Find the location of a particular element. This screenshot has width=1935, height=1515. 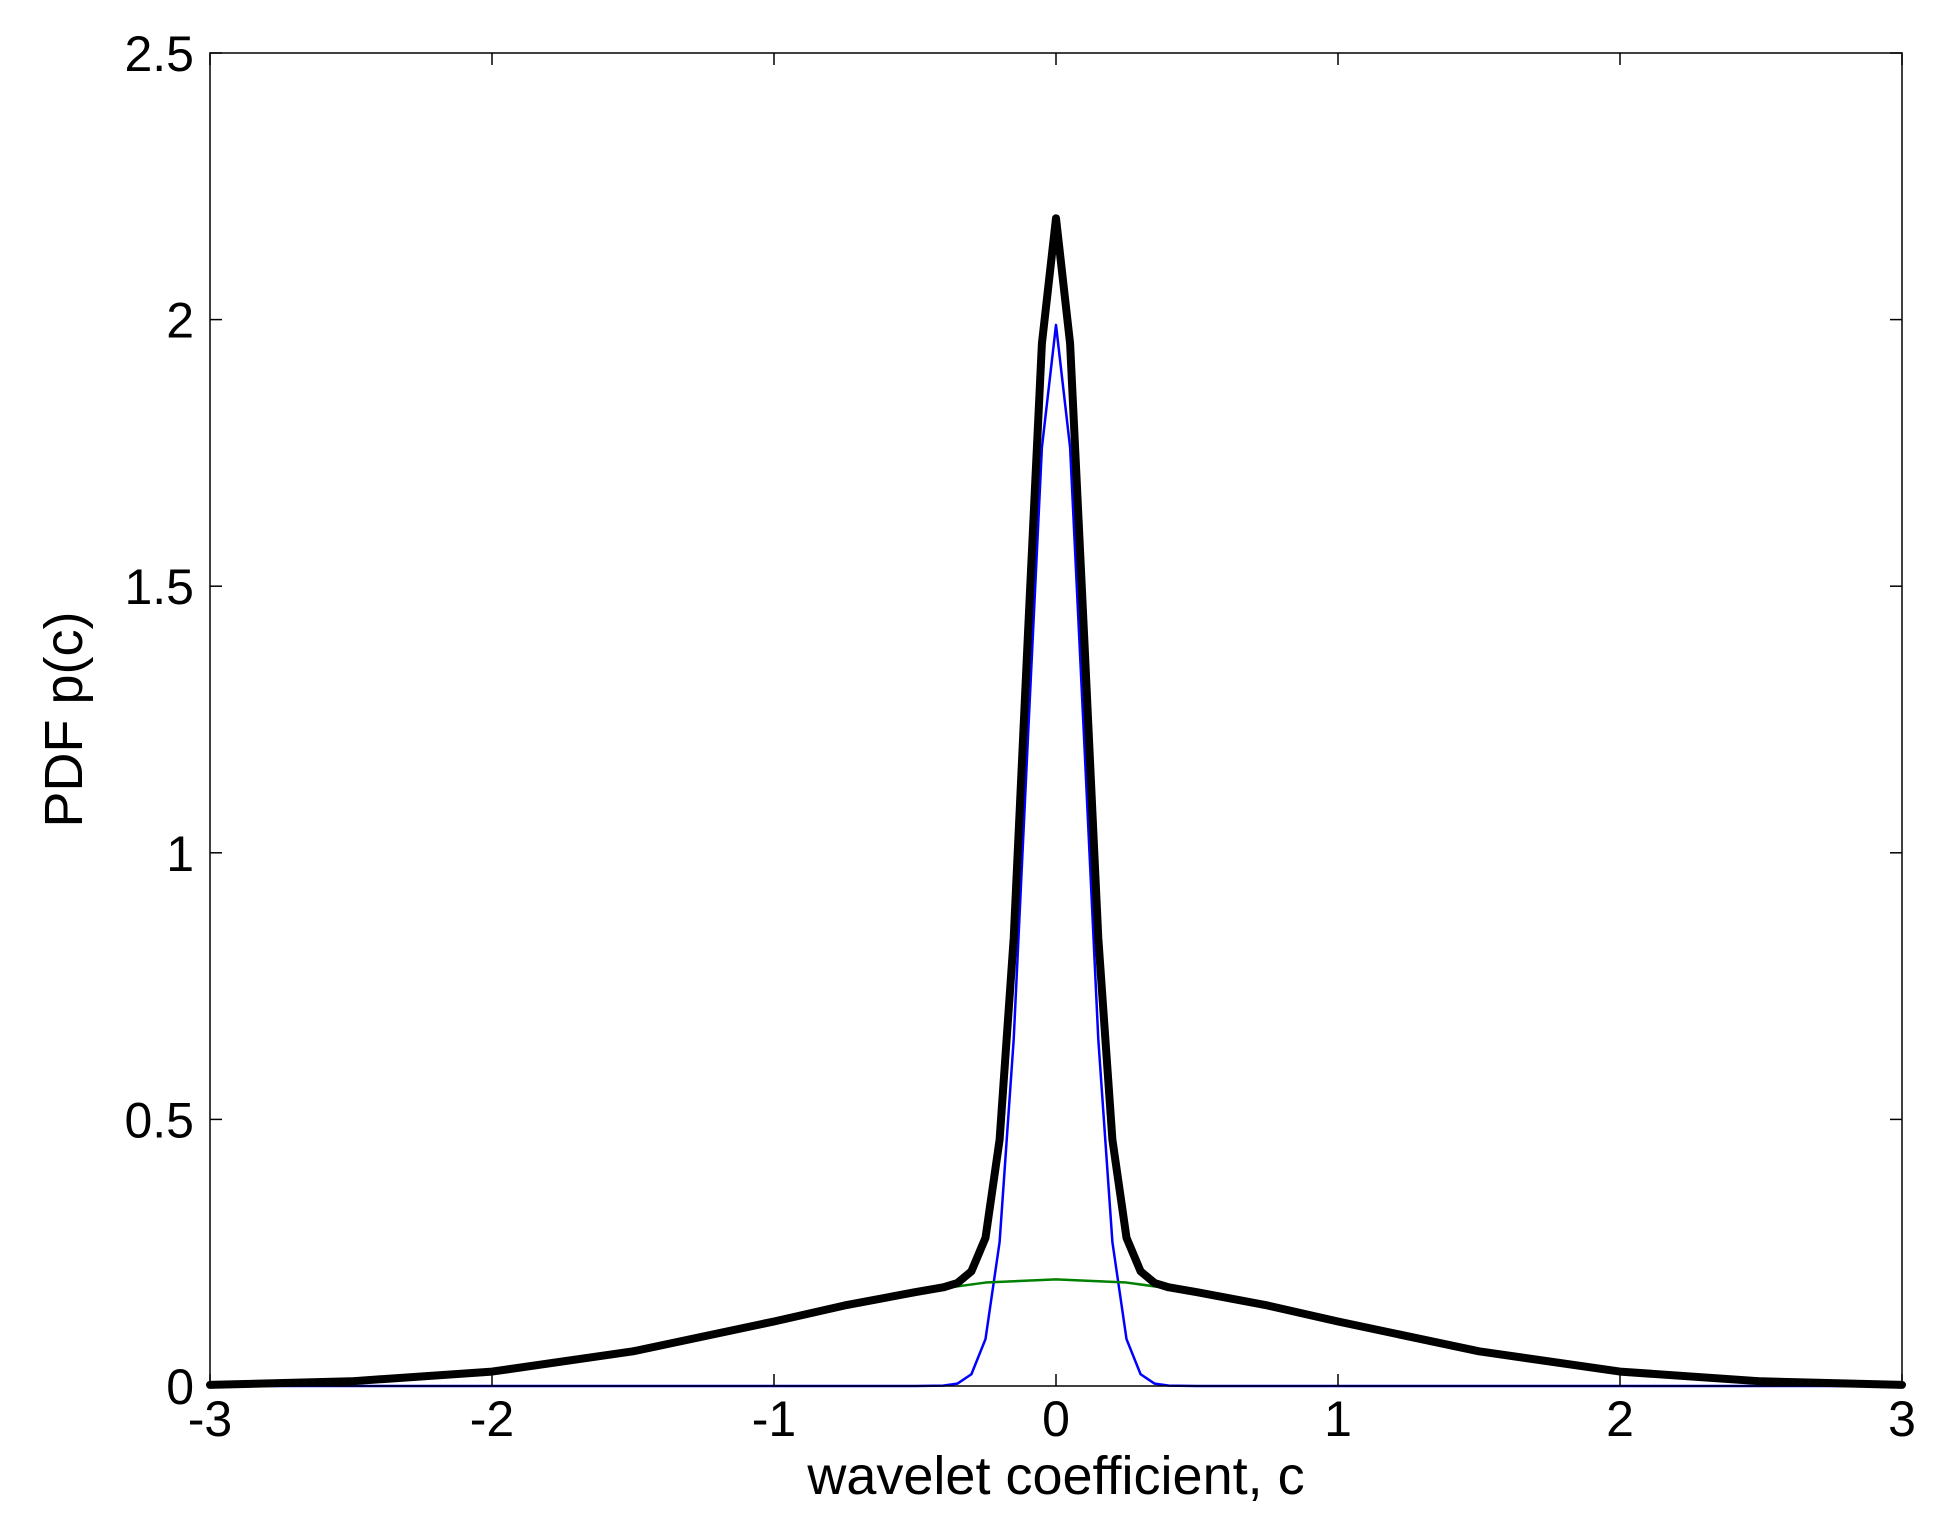

y-tick-label: 2.5 is located at coordinates (159, 54).